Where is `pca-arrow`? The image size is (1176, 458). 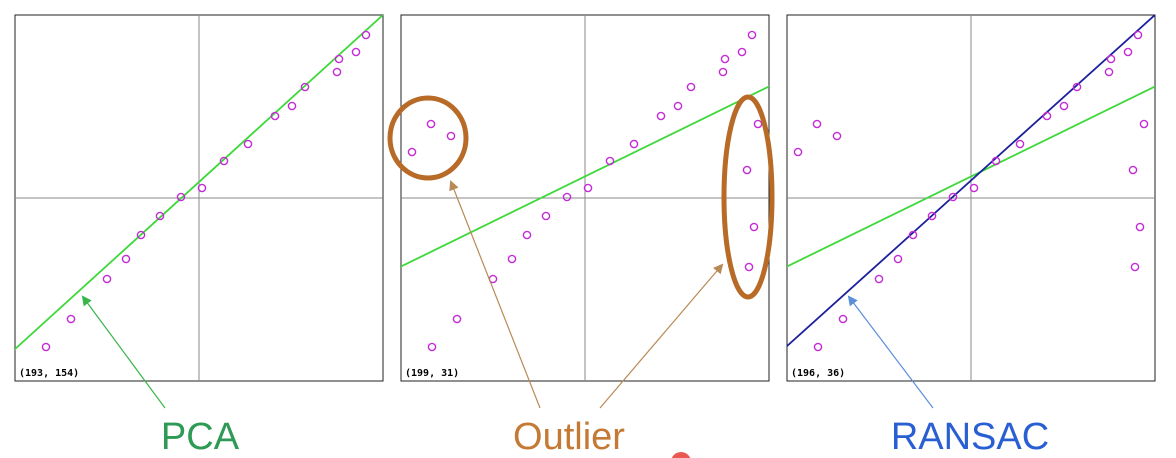
pca-arrow is located at coordinates (123, 352).